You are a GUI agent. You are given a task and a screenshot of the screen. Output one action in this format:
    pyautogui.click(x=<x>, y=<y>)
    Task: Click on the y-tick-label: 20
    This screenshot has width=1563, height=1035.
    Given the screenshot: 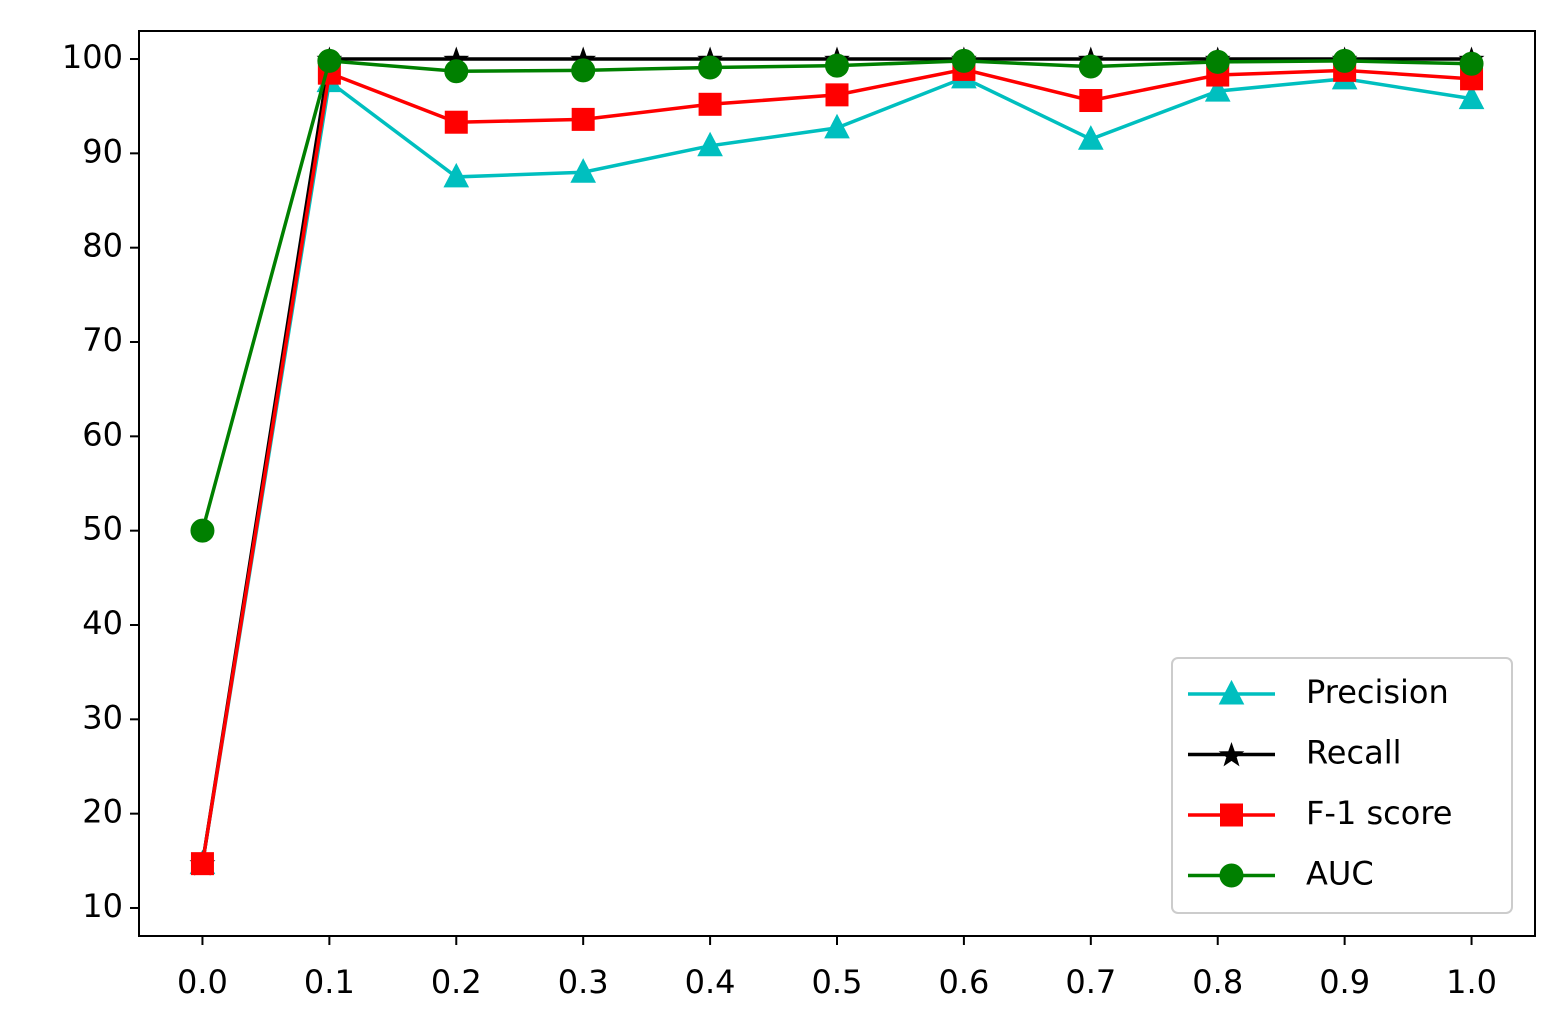 What is the action you would take?
    pyautogui.click(x=102, y=812)
    